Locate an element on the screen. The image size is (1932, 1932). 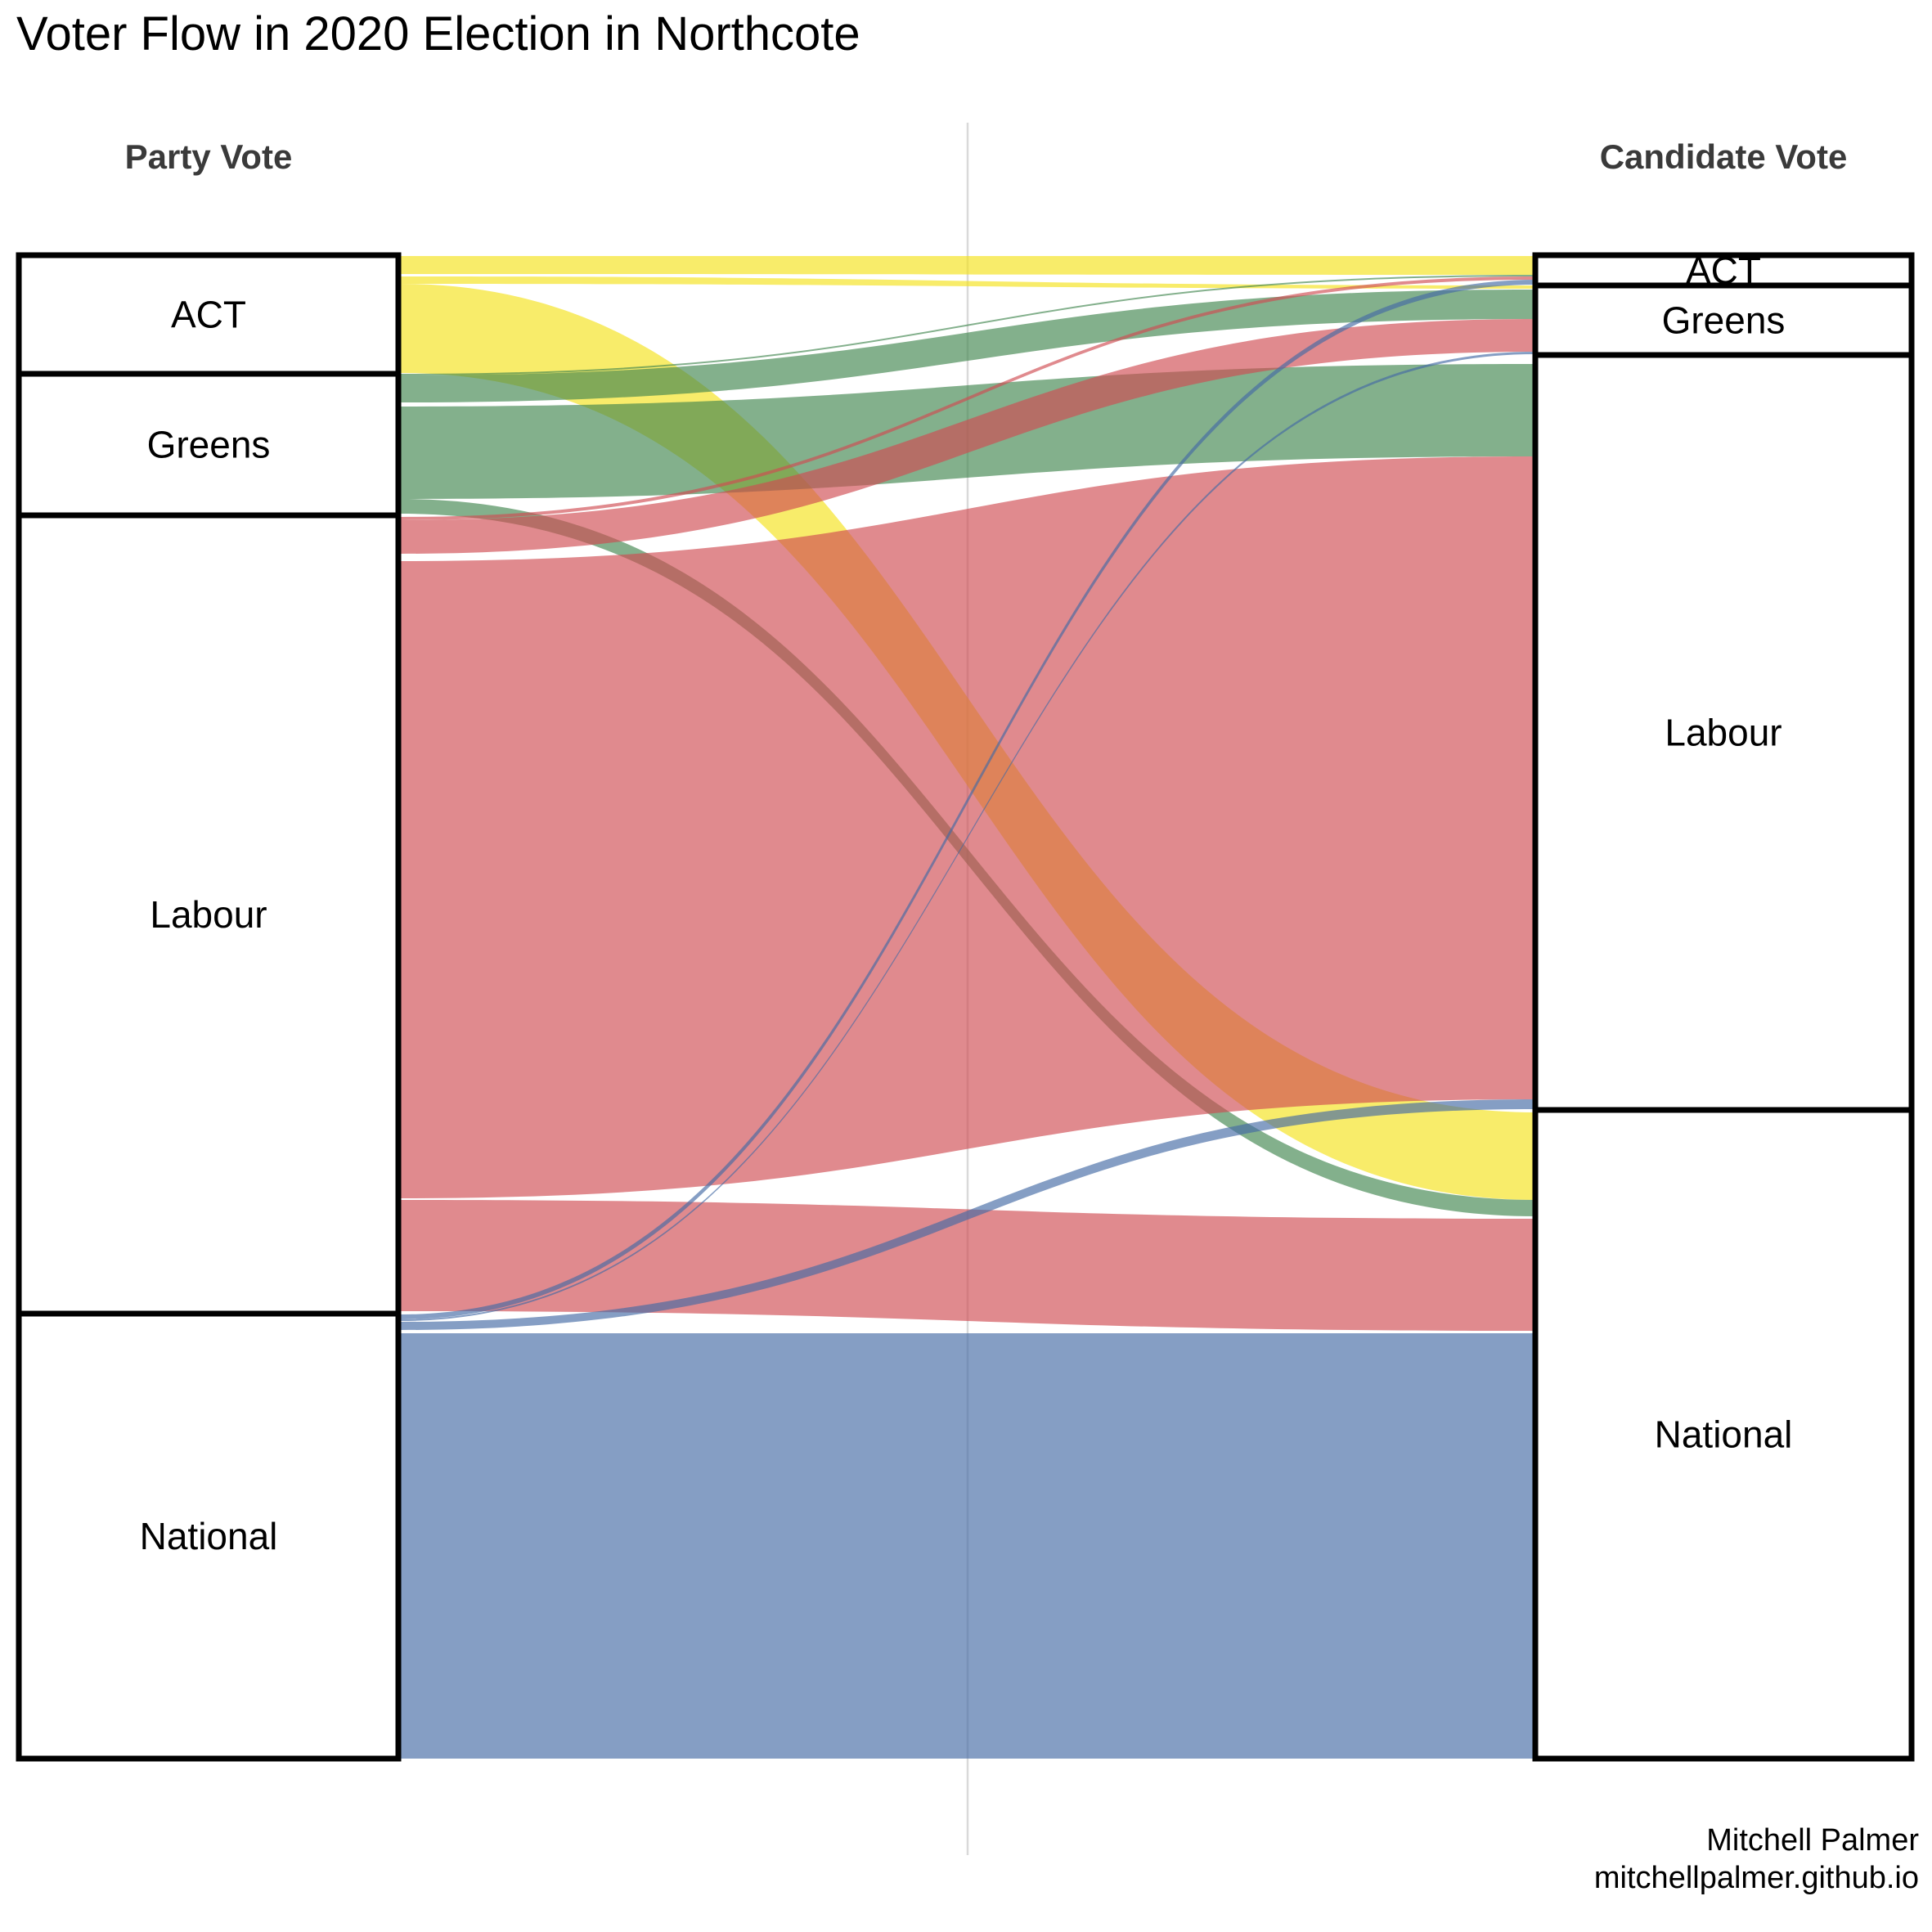
flow-National-to-Labour is located at coordinates (968, 1214).